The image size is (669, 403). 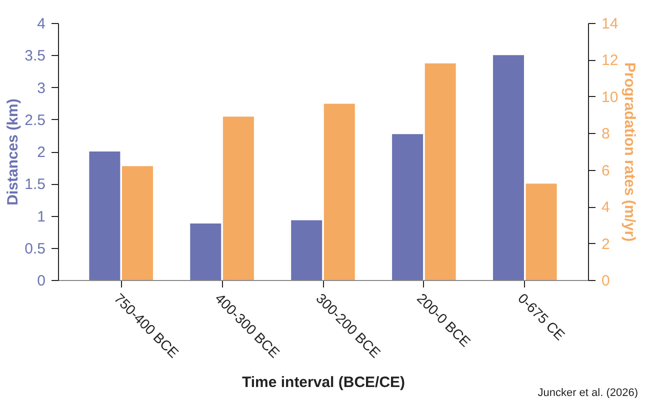 What do you see at coordinates (41, 217) in the screenshot?
I see `y-tick-label: 1` at bounding box center [41, 217].